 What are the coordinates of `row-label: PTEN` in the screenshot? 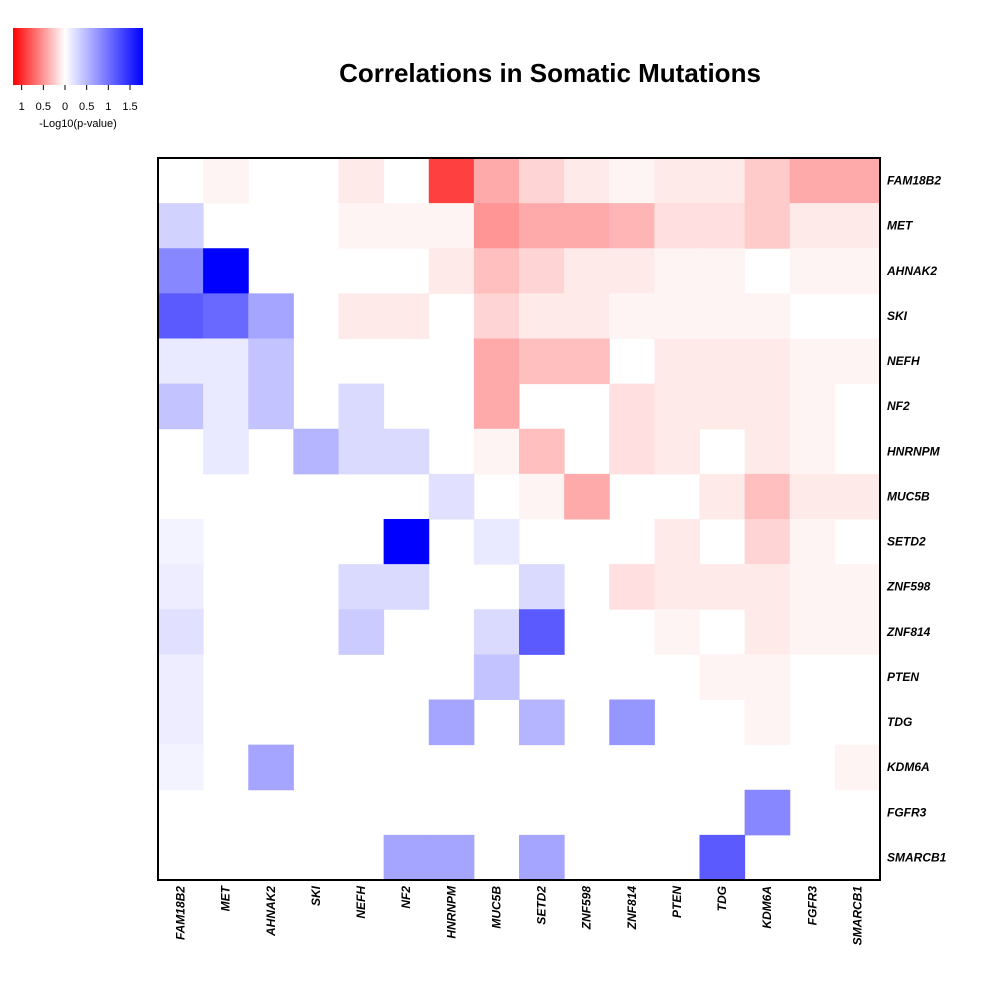 It's located at (903, 677).